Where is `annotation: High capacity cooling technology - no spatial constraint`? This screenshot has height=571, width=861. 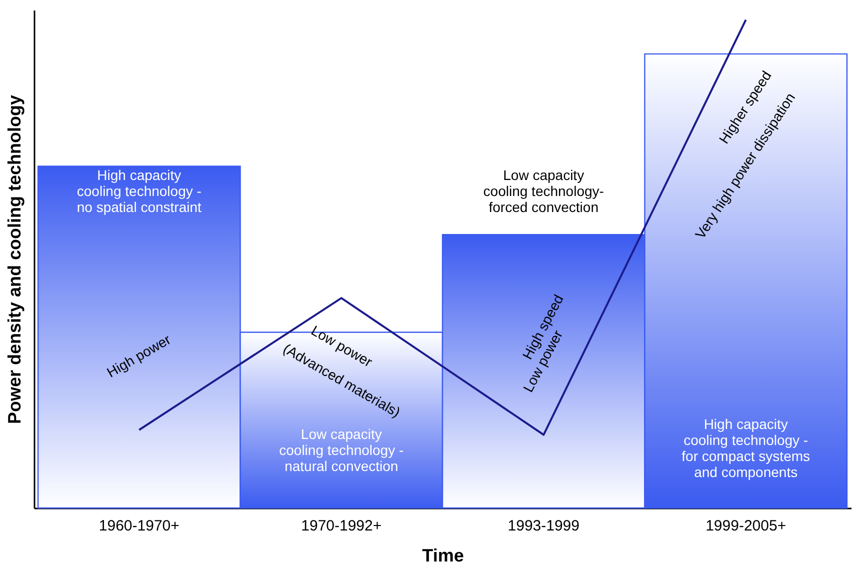 annotation: High capacity cooling technology - no spatial constraint is located at coordinates (139, 191).